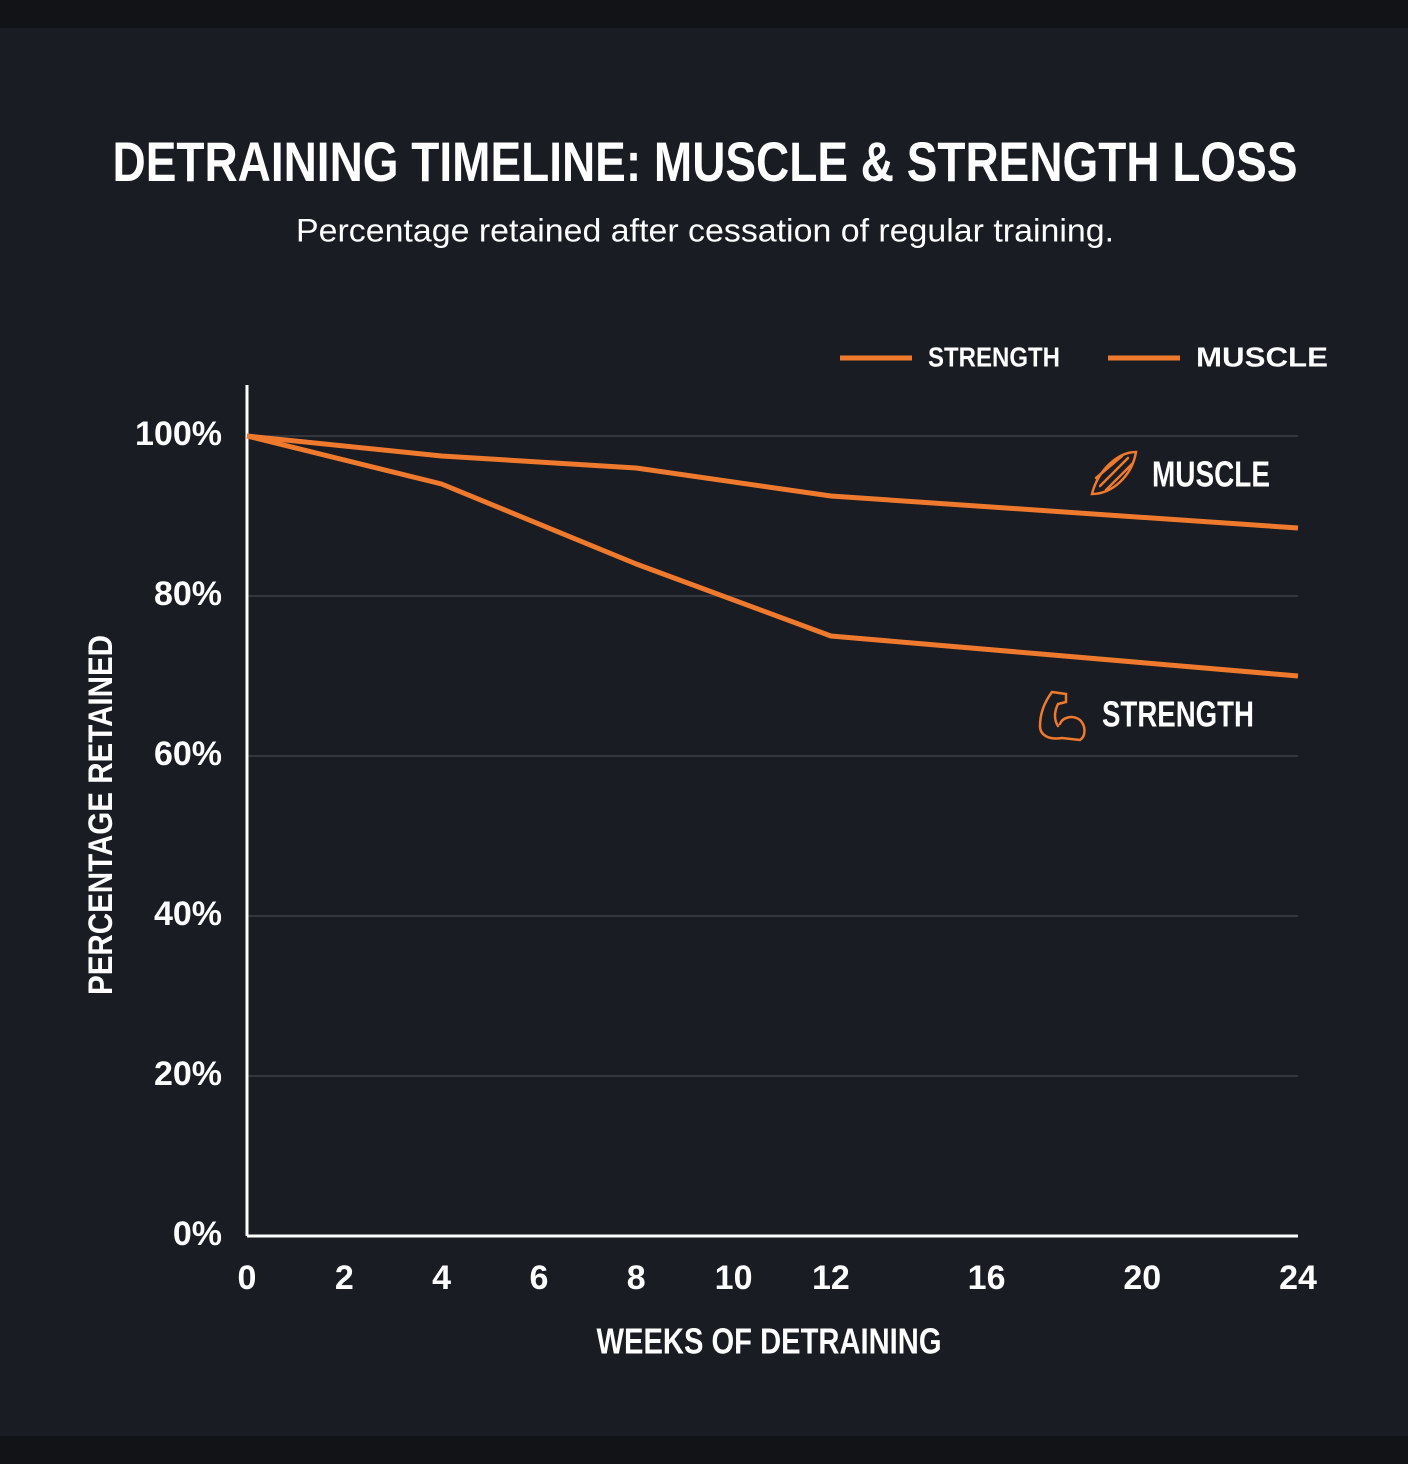  Describe the element at coordinates (247, 1278) in the screenshot. I see `x-tick-label: 0` at that location.